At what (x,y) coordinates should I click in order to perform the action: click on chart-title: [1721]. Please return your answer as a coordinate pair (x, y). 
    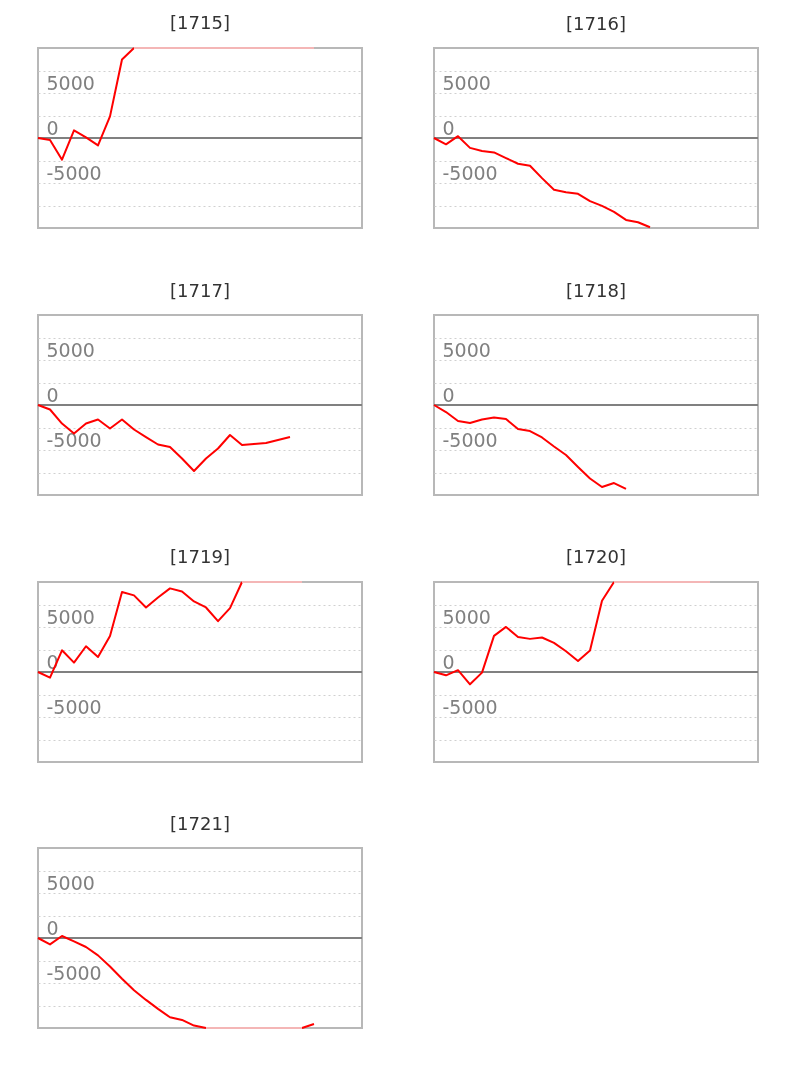
    Looking at the image, I should click on (200, 823).